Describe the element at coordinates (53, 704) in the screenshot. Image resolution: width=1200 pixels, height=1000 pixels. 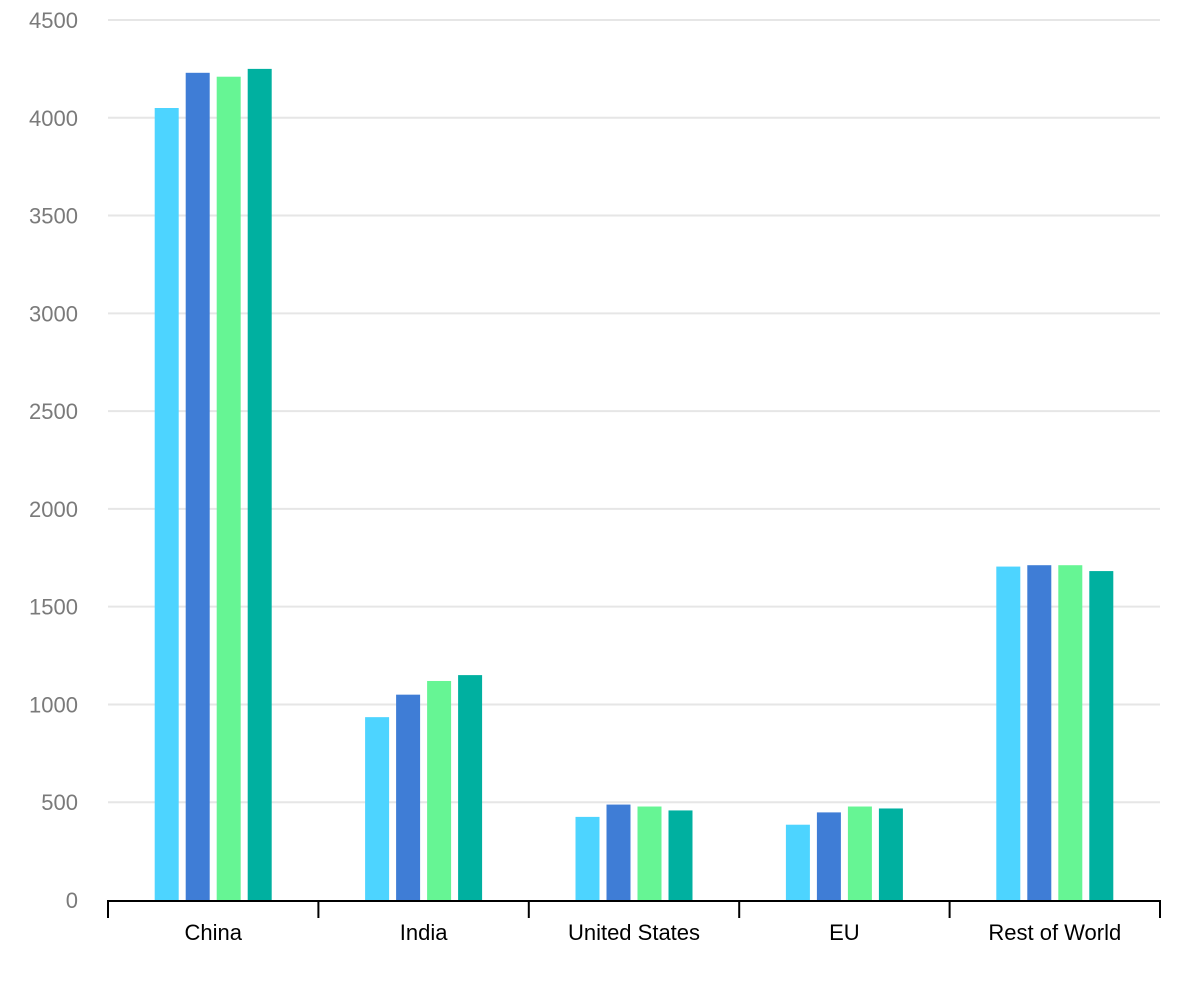
I see `y-tick-label: 1000` at that location.